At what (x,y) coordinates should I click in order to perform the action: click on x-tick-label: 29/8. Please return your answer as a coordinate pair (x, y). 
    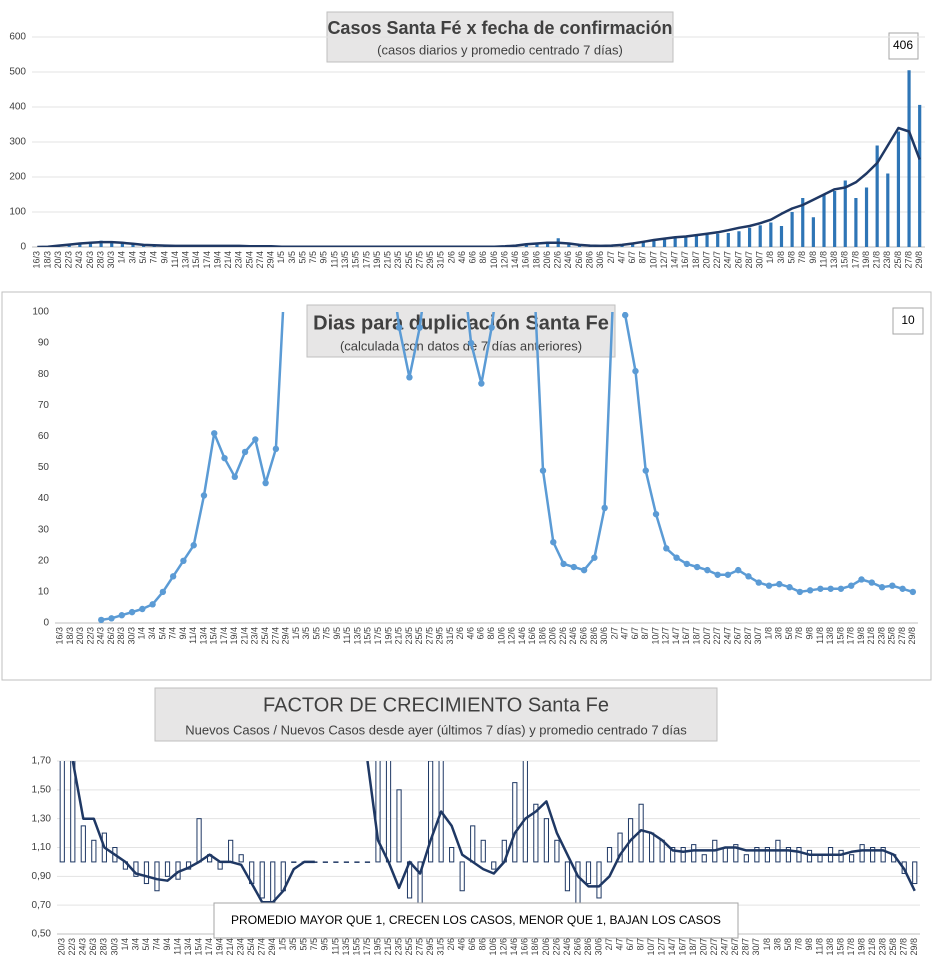
    Looking at the image, I should click on (919, 260).